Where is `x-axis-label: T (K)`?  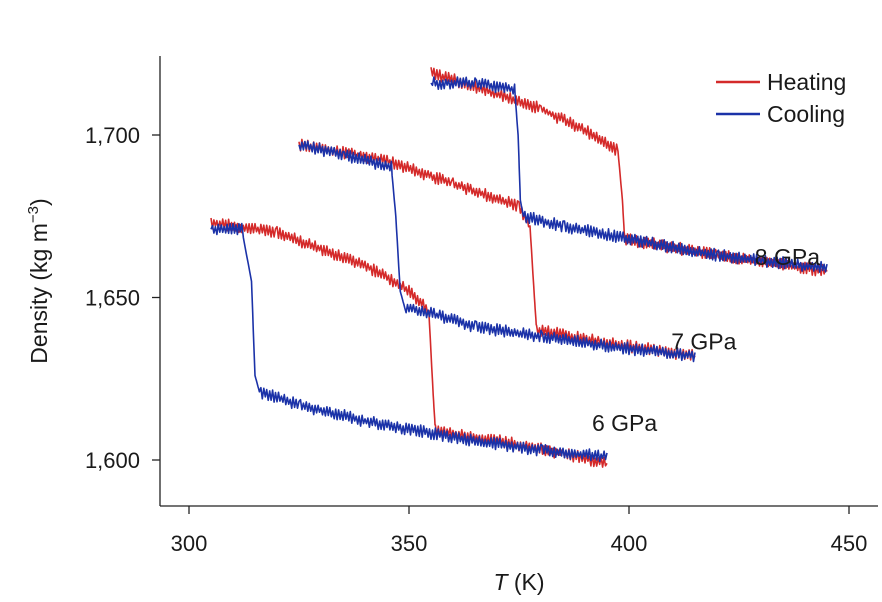 x-axis-label: T (K) is located at coordinates (518, 582).